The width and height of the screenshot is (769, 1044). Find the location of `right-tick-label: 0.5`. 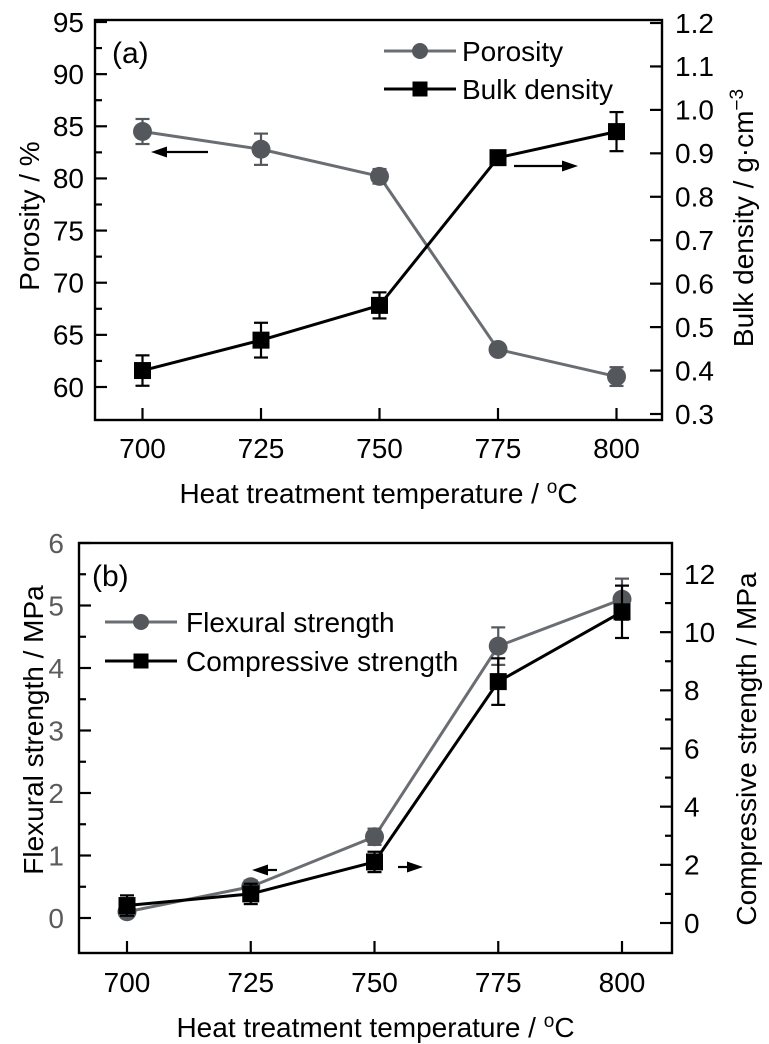

right-tick-label: 0.5 is located at coordinates (694, 327).